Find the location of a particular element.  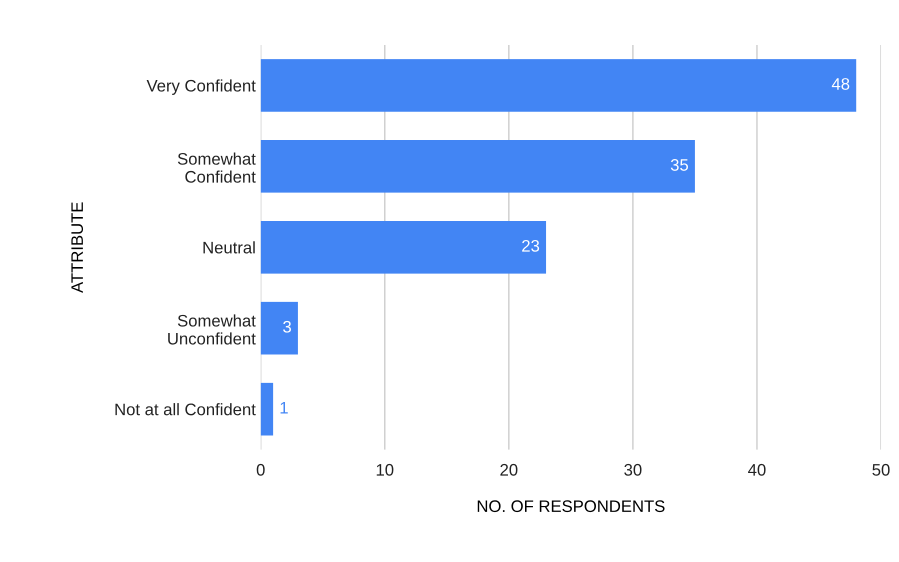

y-tick-label: Neutral is located at coordinates (229, 247).